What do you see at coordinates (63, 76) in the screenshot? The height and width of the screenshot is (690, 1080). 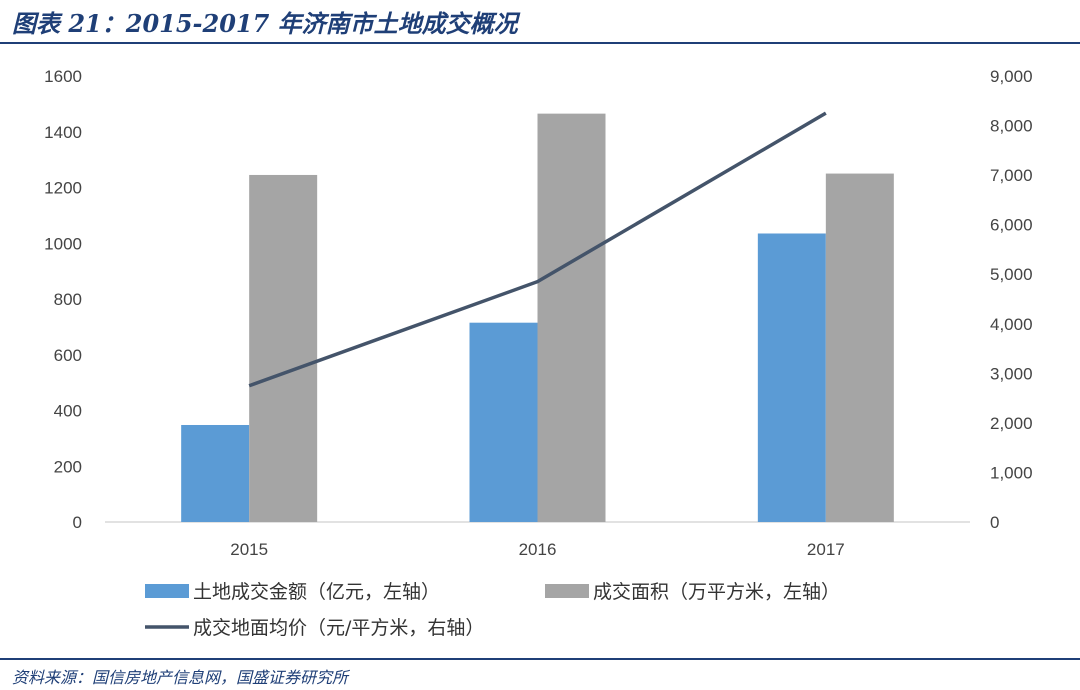 I see `y-left-tick-label: 1600` at bounding box center [63, 76].